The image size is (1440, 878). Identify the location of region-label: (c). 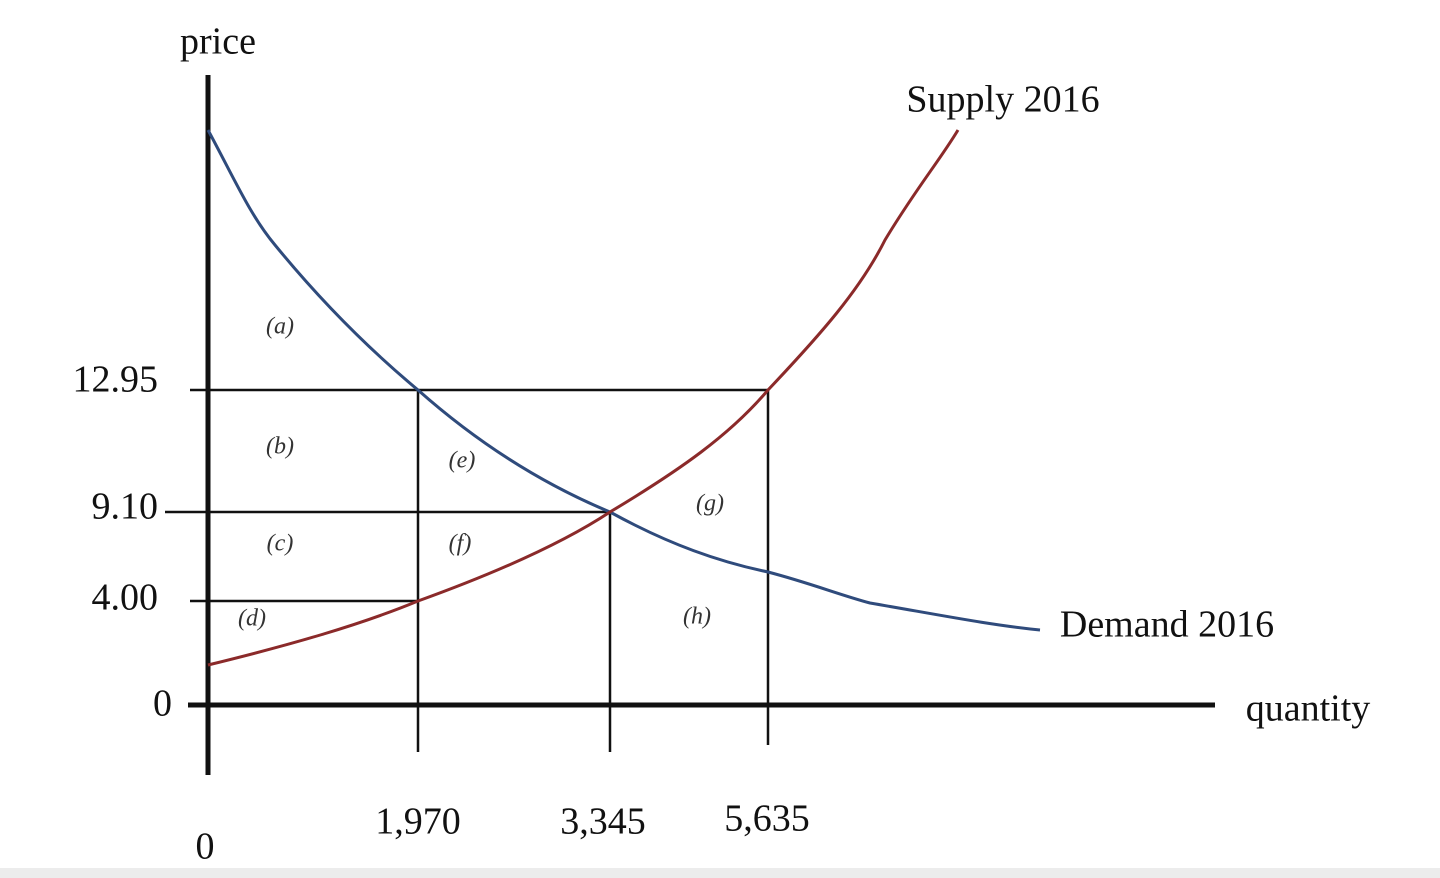
(280, 544).